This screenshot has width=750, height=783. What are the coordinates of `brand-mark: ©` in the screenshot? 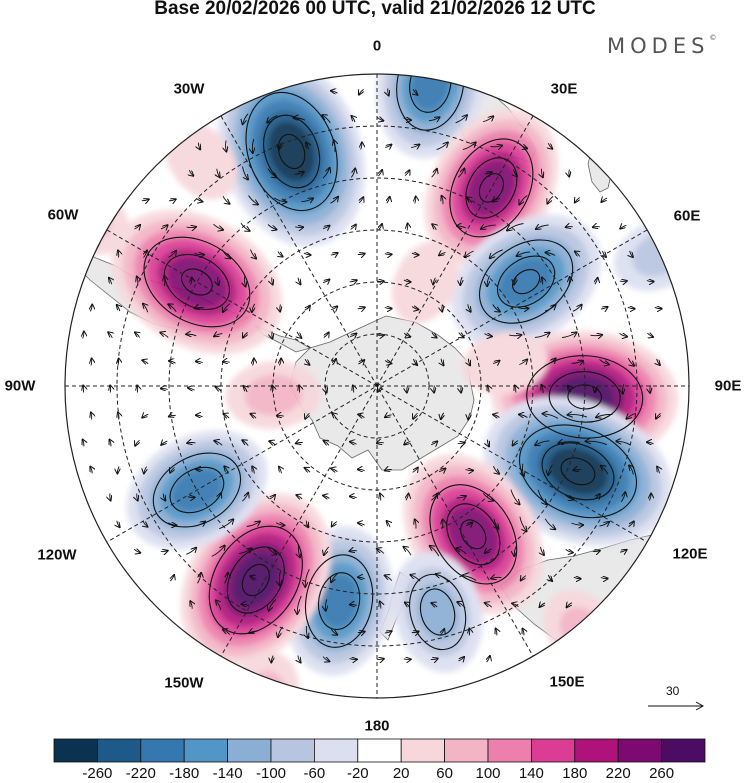 It's located at (713, 38).